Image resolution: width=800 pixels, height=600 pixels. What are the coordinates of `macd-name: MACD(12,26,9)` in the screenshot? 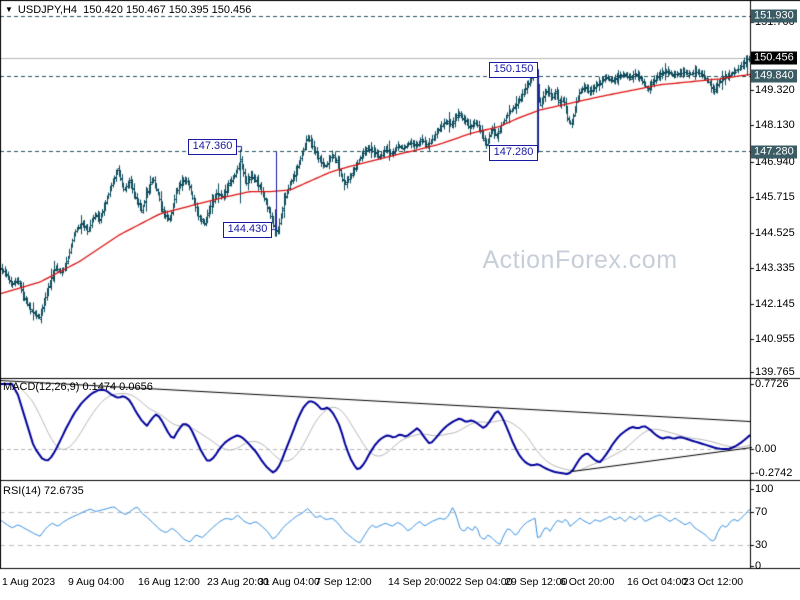 It's located at (41, 387).